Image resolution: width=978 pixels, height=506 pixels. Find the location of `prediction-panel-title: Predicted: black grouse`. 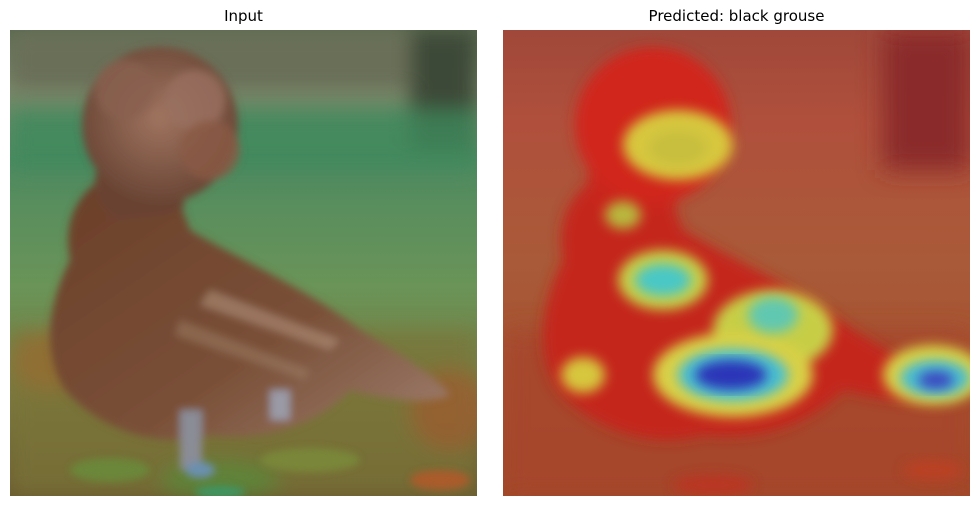

prediction-panel-title: Predicted: black grouse is located at coordinates (736, 16).